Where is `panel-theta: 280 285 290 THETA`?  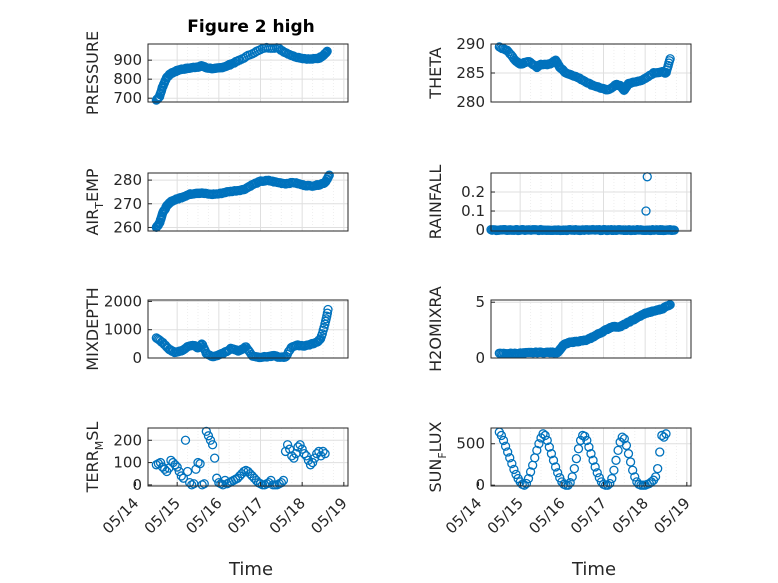
panel-theta: 280 285 290 THETA is located at coordinates (559, 73).